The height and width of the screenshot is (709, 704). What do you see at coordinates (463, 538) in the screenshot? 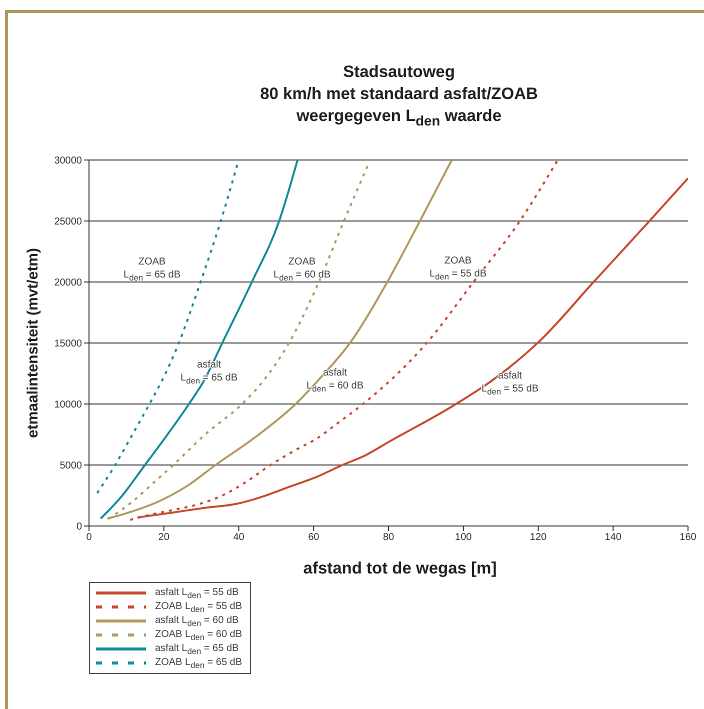
I see `x-tick-label: 100` at bounding box center [463, 538].